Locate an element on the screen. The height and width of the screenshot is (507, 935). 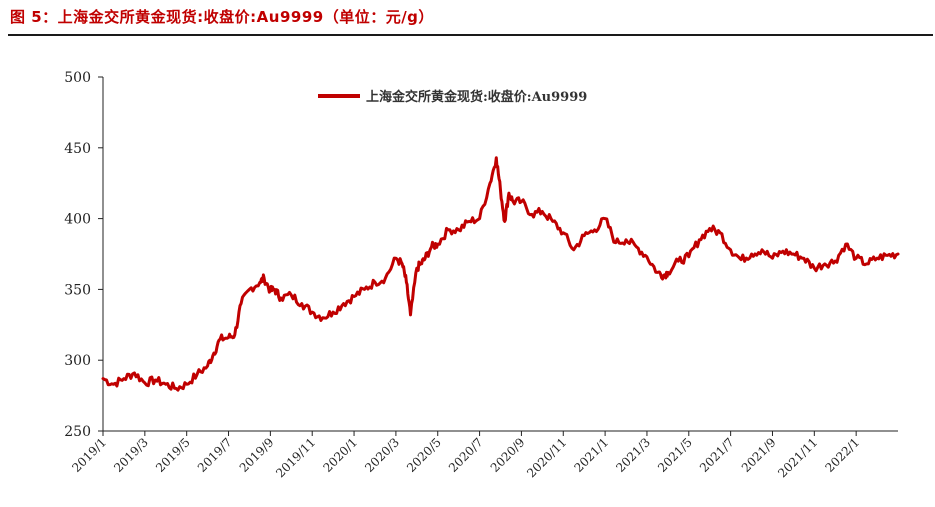
x-tick-label: 2021/5 is located at coordinates (675, 455).